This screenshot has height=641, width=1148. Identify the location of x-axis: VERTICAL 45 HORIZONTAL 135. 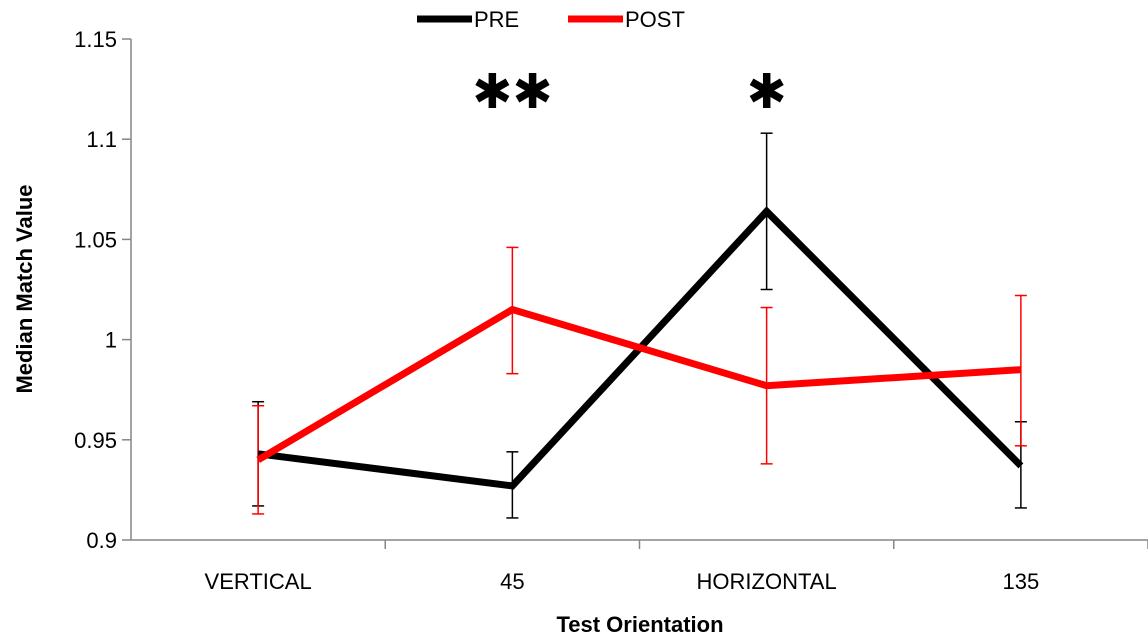
(639, 566).